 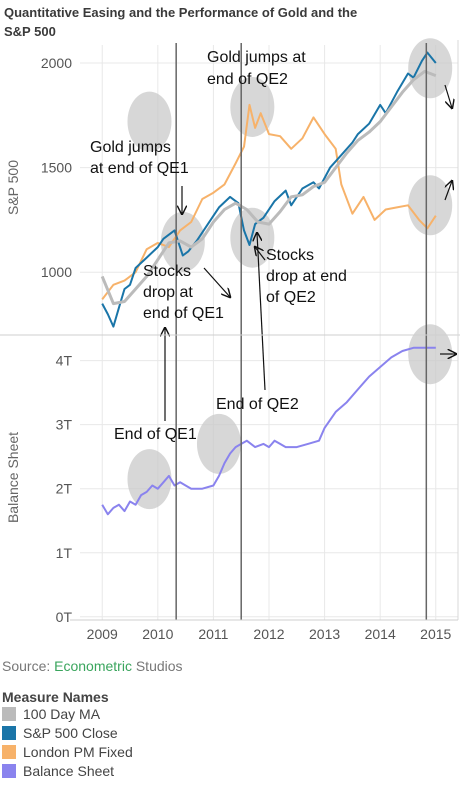 What do you see at coordinates (13, 477) in the screenshot?
I see `y-axis-title-1: Balance Sheet` at bounding box center [13, 477].